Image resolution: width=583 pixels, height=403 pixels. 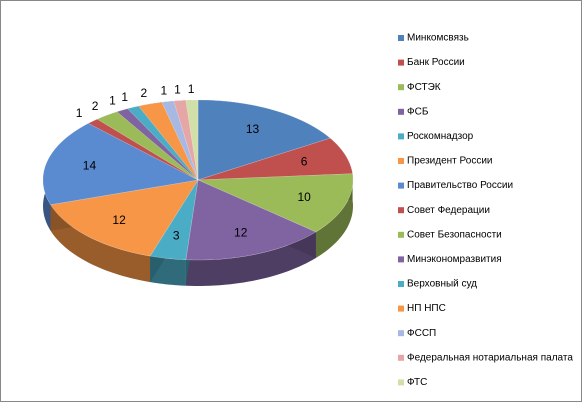 I want to click on data-label: 14, so click(x=90, y=166).